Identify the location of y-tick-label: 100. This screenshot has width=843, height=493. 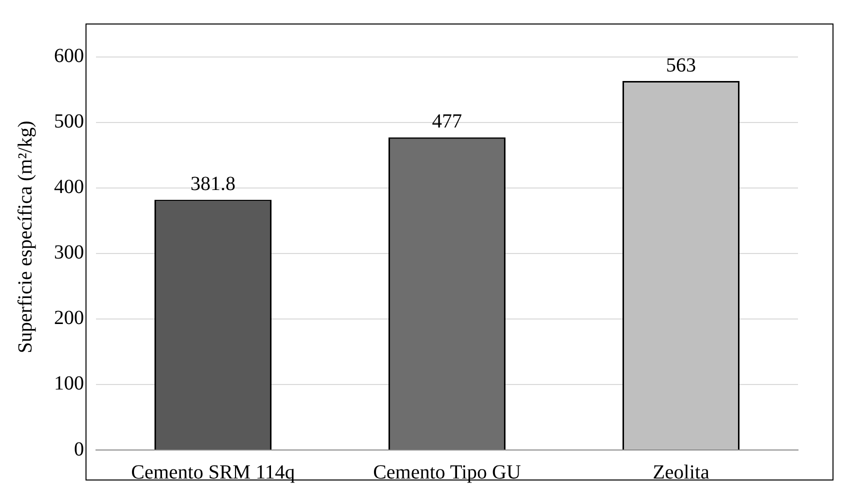
(69, 383).